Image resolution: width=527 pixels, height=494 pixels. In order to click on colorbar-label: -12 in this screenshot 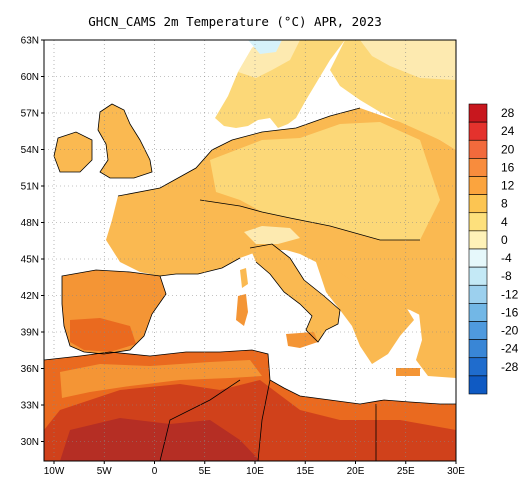, I will do `click(510, 294)`.